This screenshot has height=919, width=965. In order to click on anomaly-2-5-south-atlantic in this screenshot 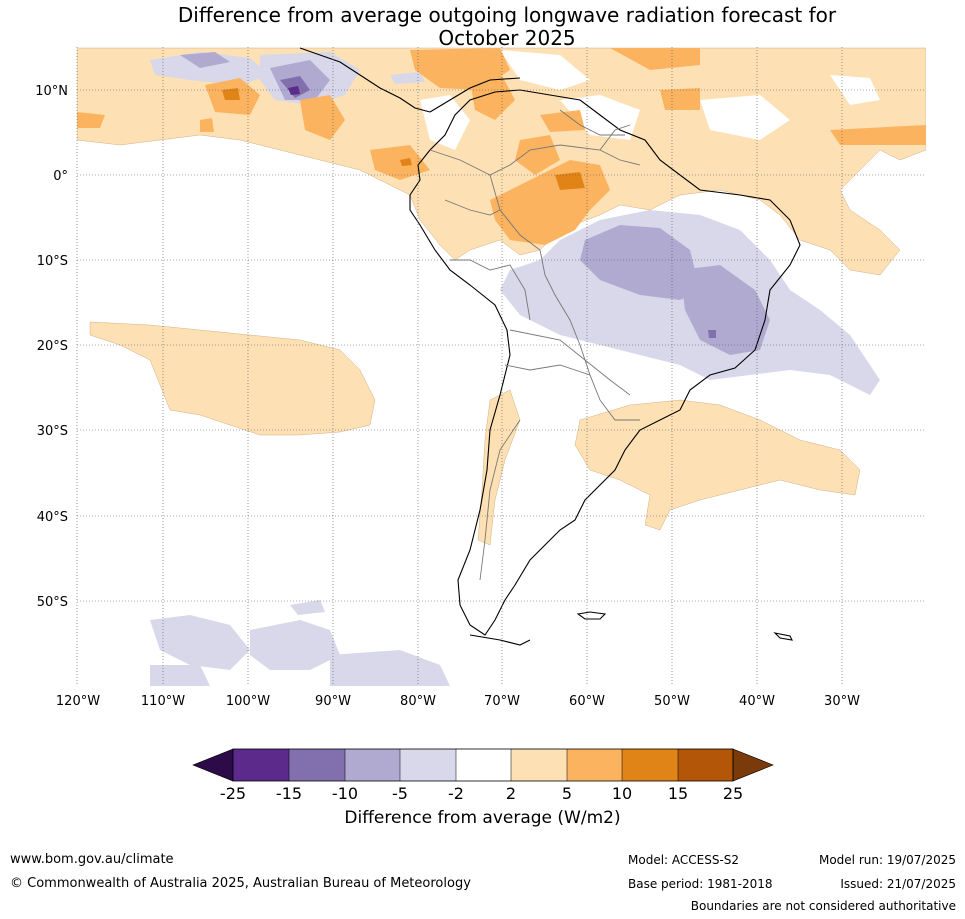, I will do `click(717, 465)`.